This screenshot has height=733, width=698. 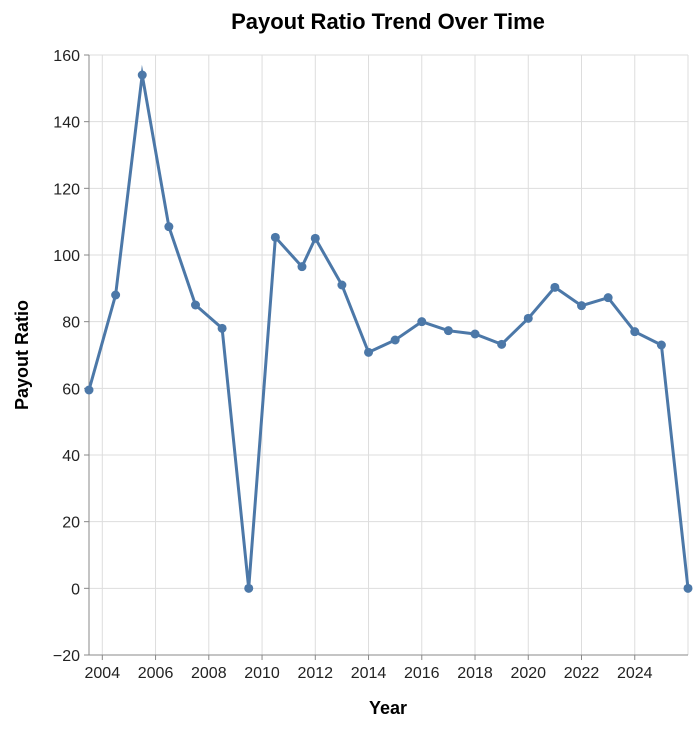 What do you see at coordinates (369, 673) in the screenshot?
I see `x-tick-label: 2014` at bounding box center [369, 673].